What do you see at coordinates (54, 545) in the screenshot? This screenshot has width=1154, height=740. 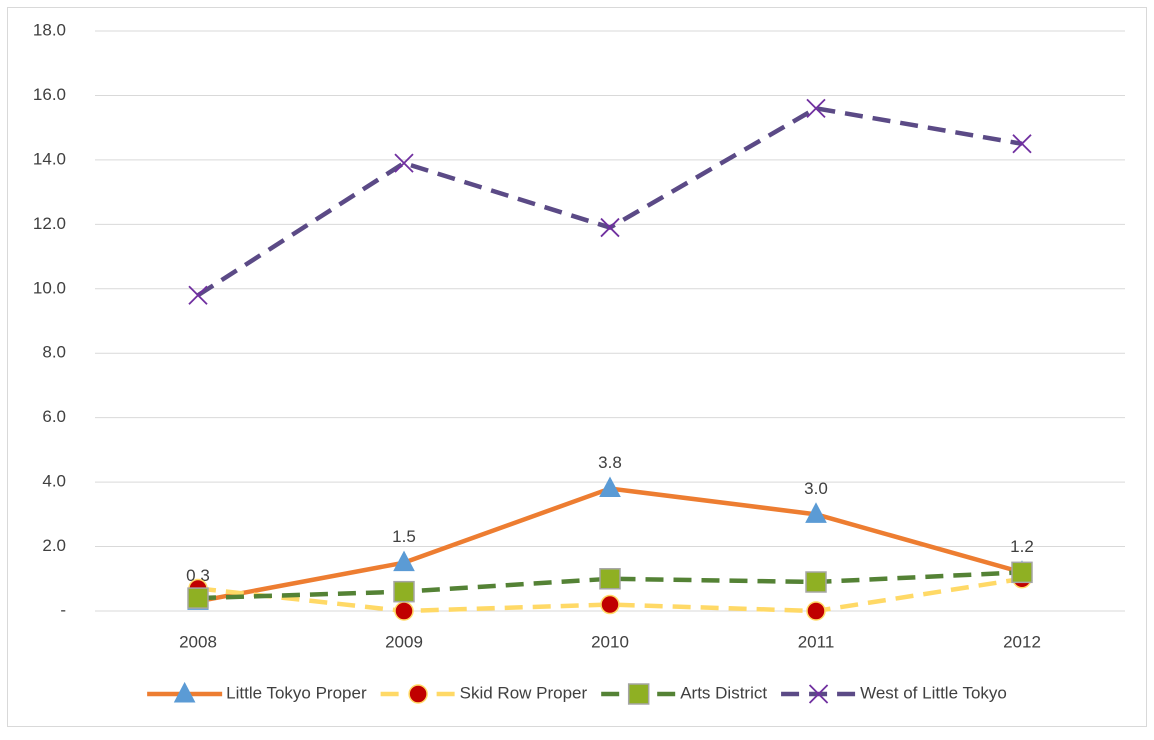 I see `y-tick-label: 2.0` at bounding box center [54, 545].